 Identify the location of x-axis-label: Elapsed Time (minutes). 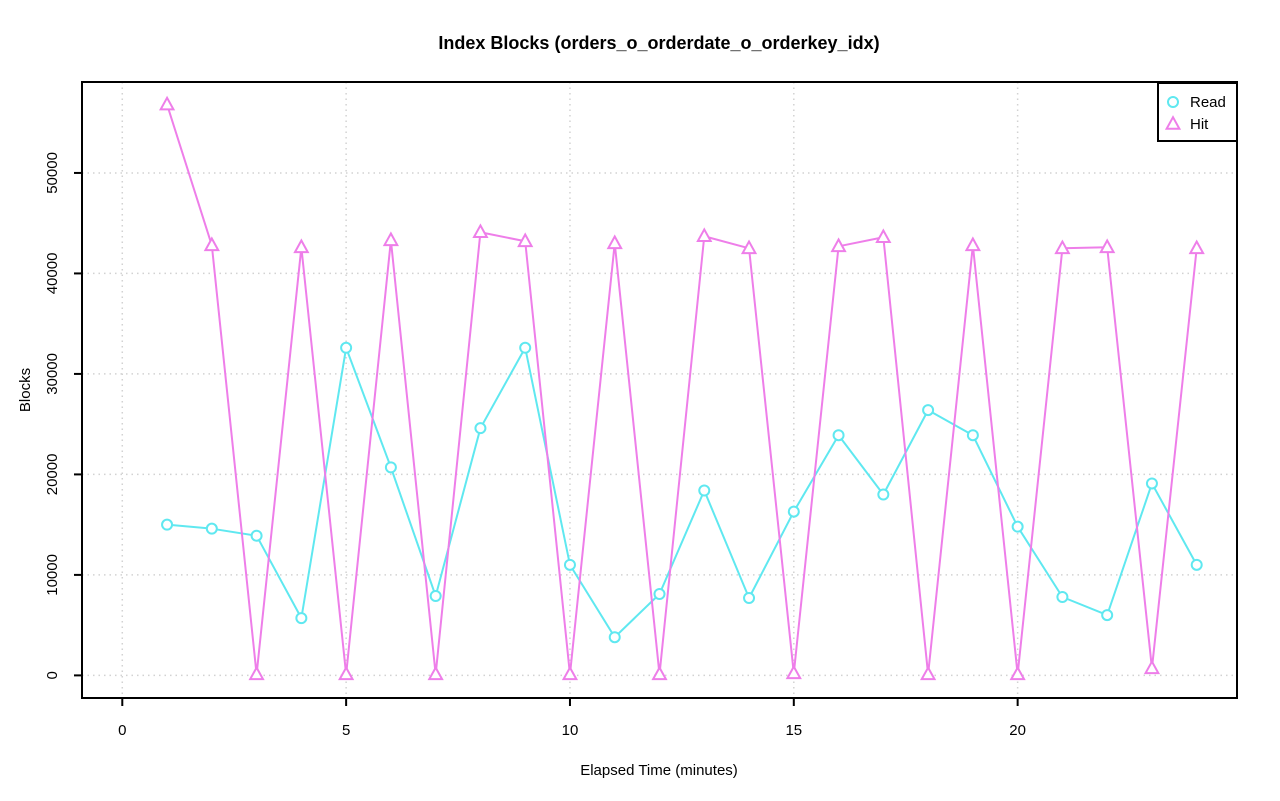
(659, 770).